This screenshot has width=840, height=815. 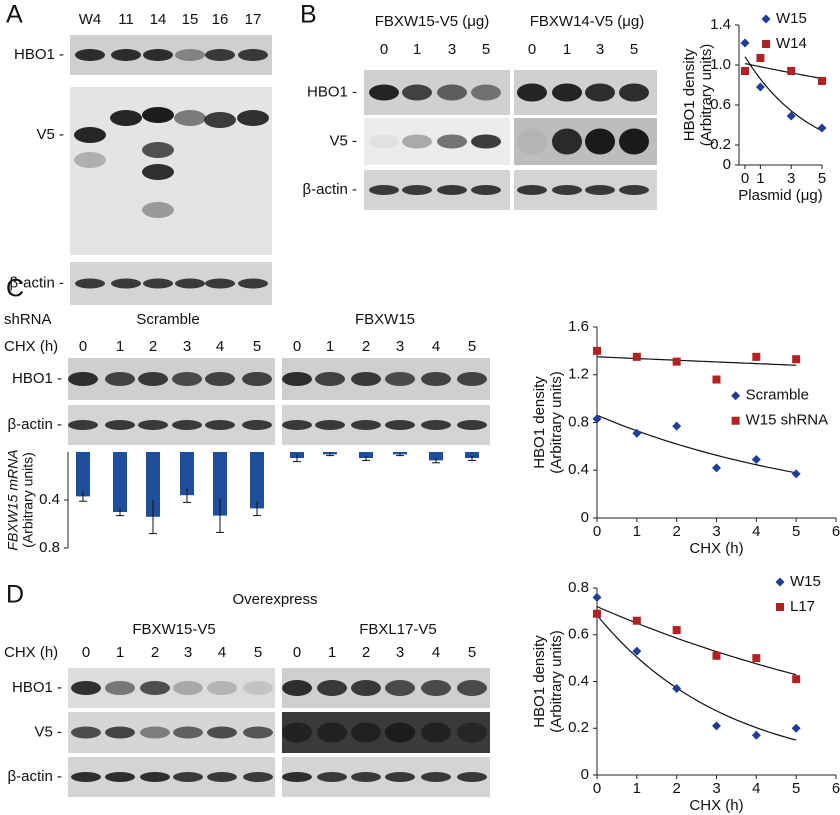 What do you see at coordinates (48, 731) in the screenshot?
I see `row-label: V5 -` at bounding box center [48, 731].